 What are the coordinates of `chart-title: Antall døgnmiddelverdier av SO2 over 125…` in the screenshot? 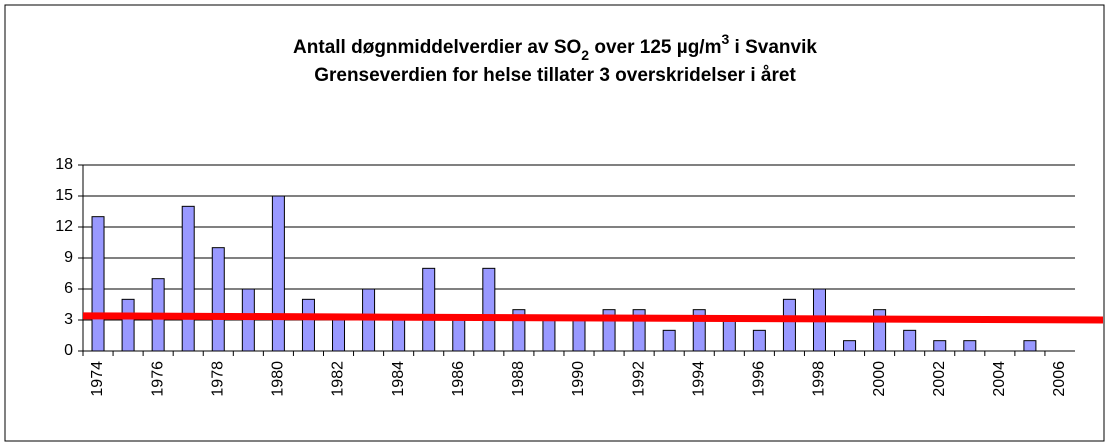 It's located at (555, 47).